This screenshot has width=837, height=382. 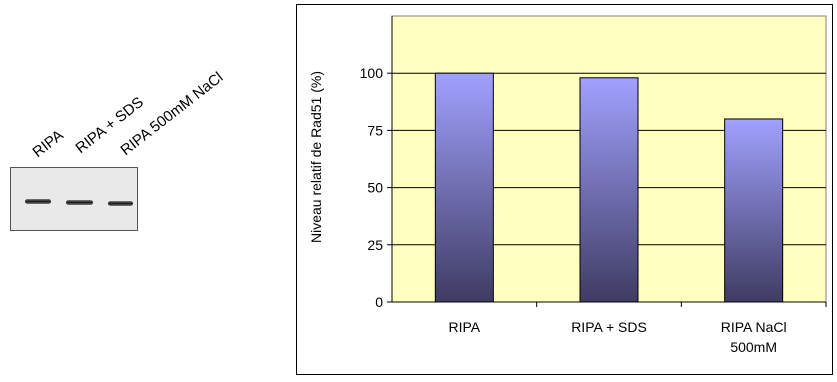 What do you see at coordinates (375, 188) in the screenshot?
I see `y-tick-label-50: 50` at bounding box center [375, 188].